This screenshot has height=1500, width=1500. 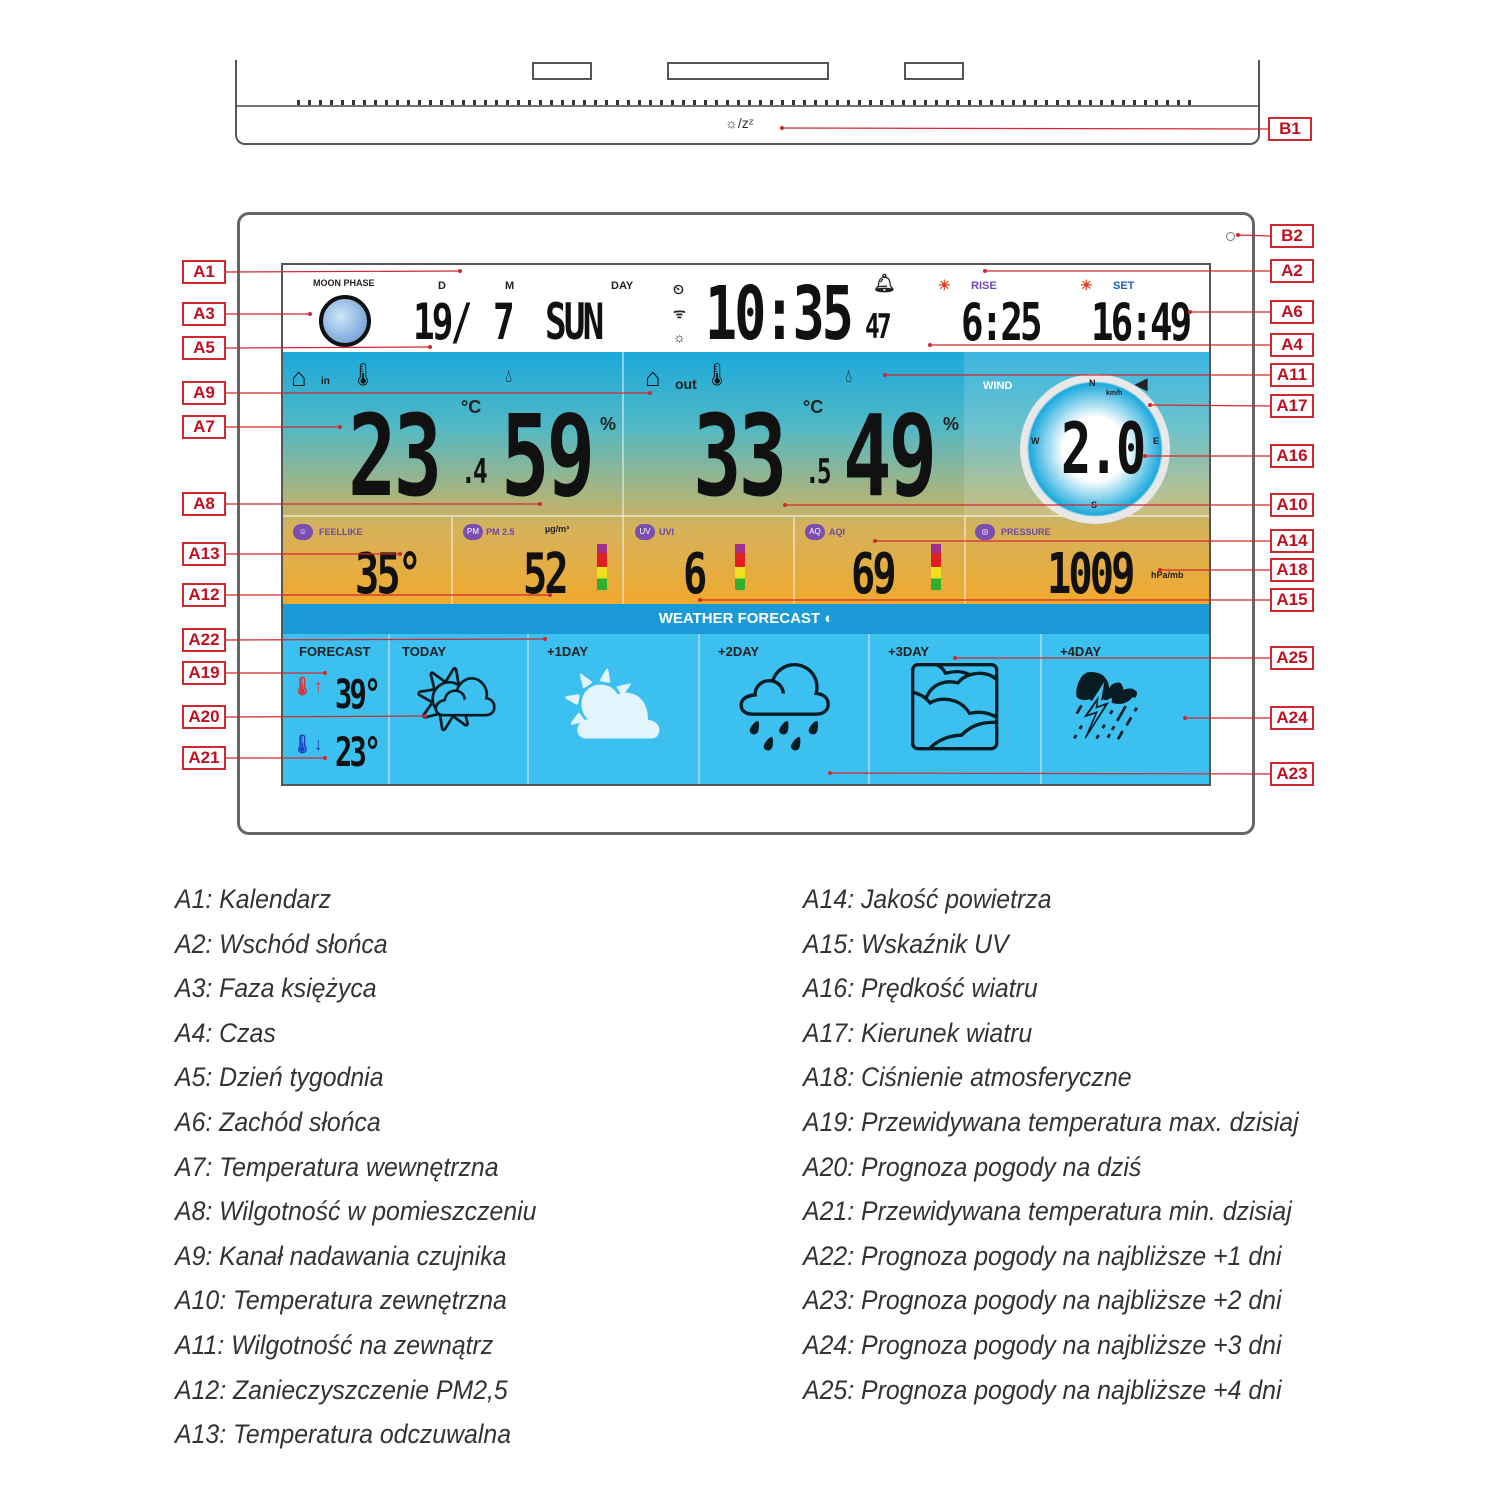 What do you see at coordinates (1292, 541) in the screenshot?
I see `callout-a14: A14` at bounding box center [1292, 541].